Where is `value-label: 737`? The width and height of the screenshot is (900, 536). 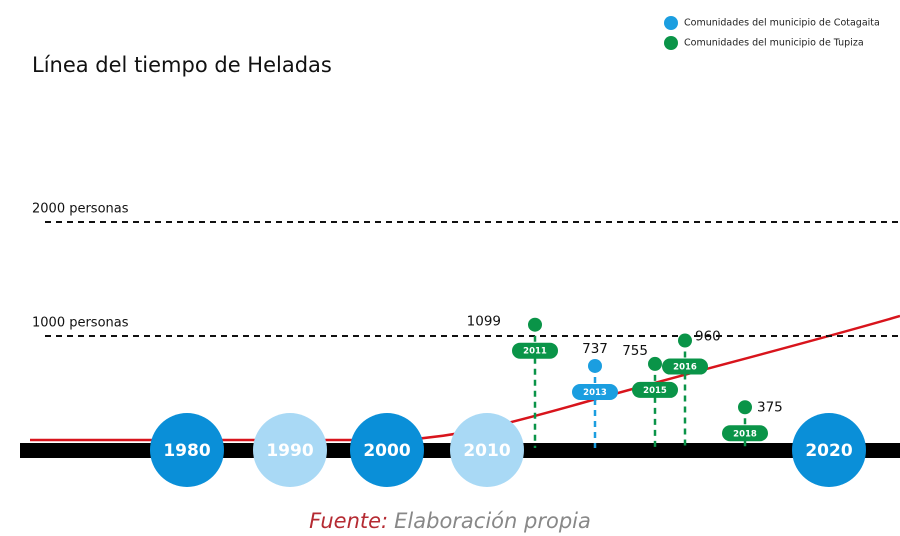
value-label: 737 is located at coordinates (595, 349).